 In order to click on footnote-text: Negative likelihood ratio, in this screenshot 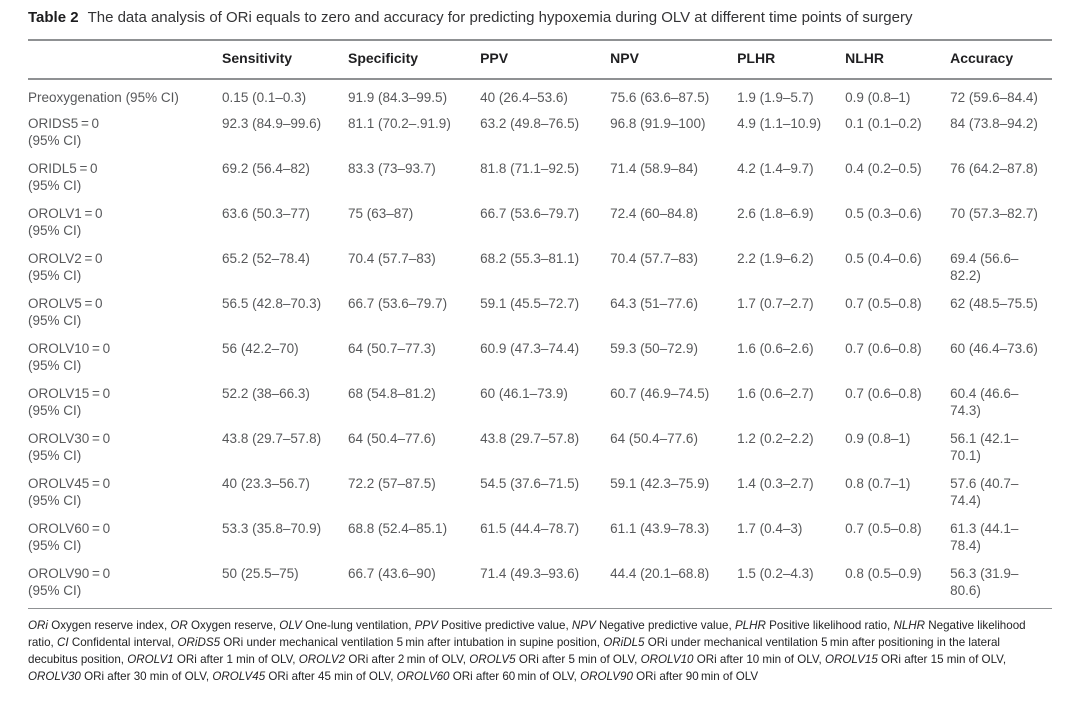, I will do `click(527, 633)`.